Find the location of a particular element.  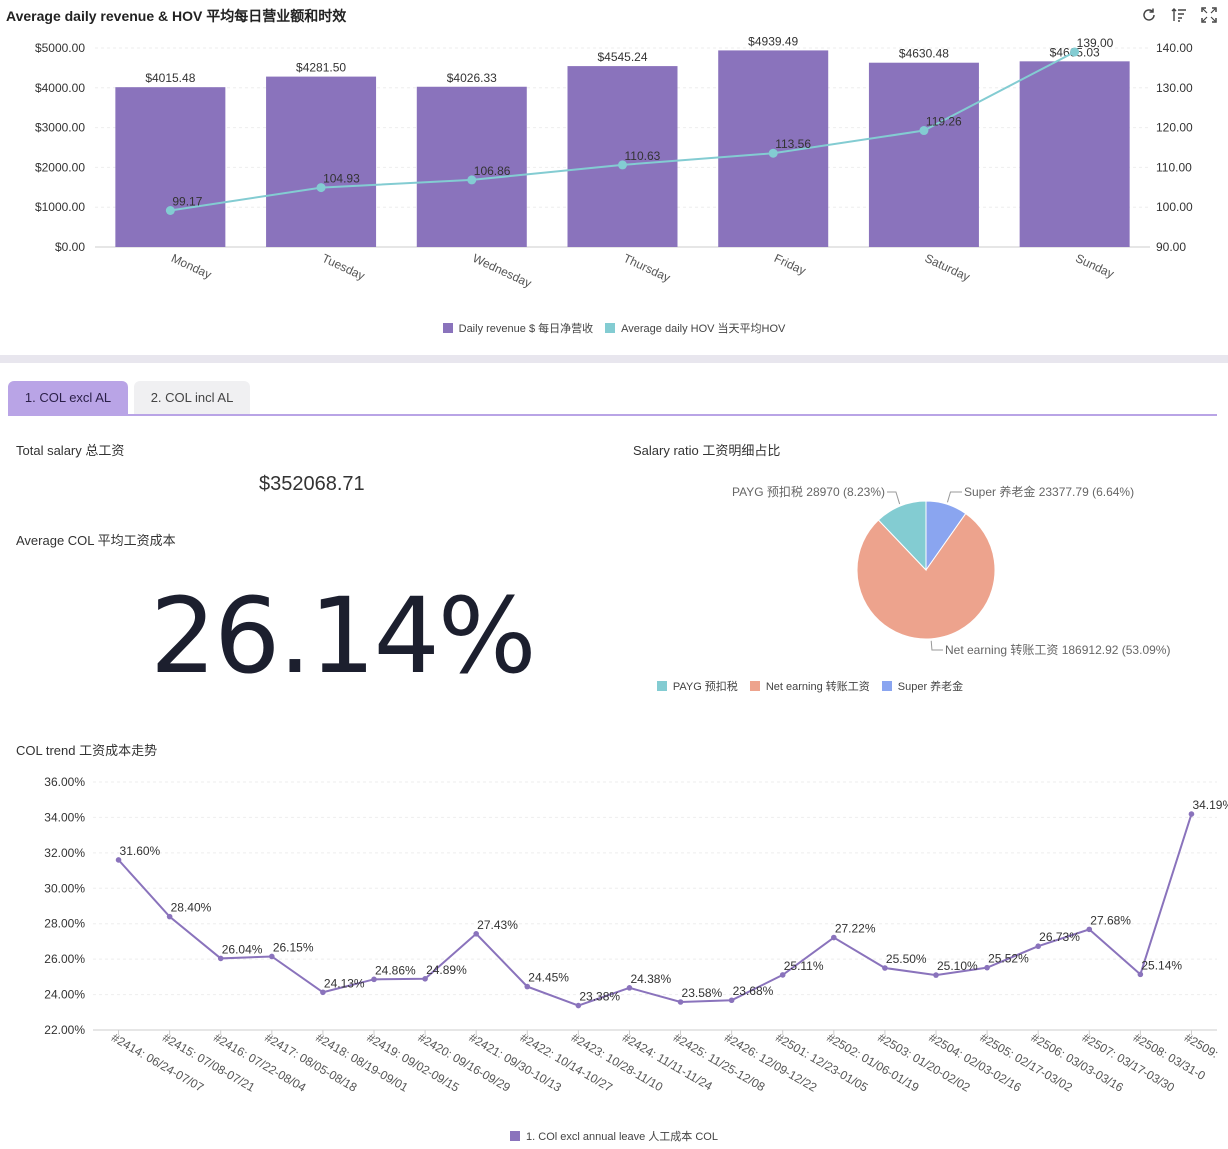

col-label: 23.68% is located at coordinates (753, 991).